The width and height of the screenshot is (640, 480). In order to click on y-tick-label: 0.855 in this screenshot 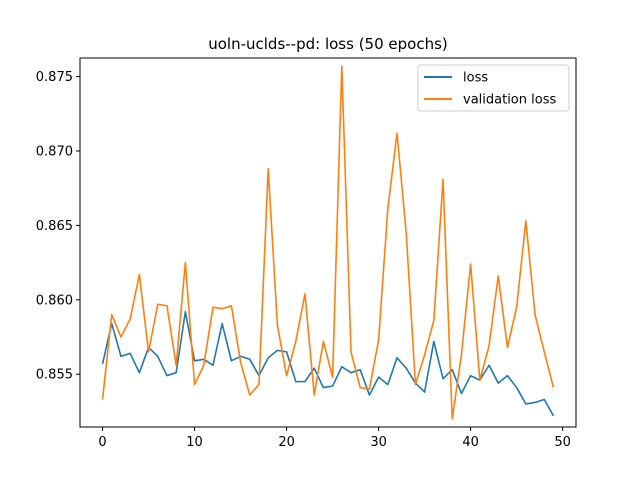, I will do `click(54, 375)`.